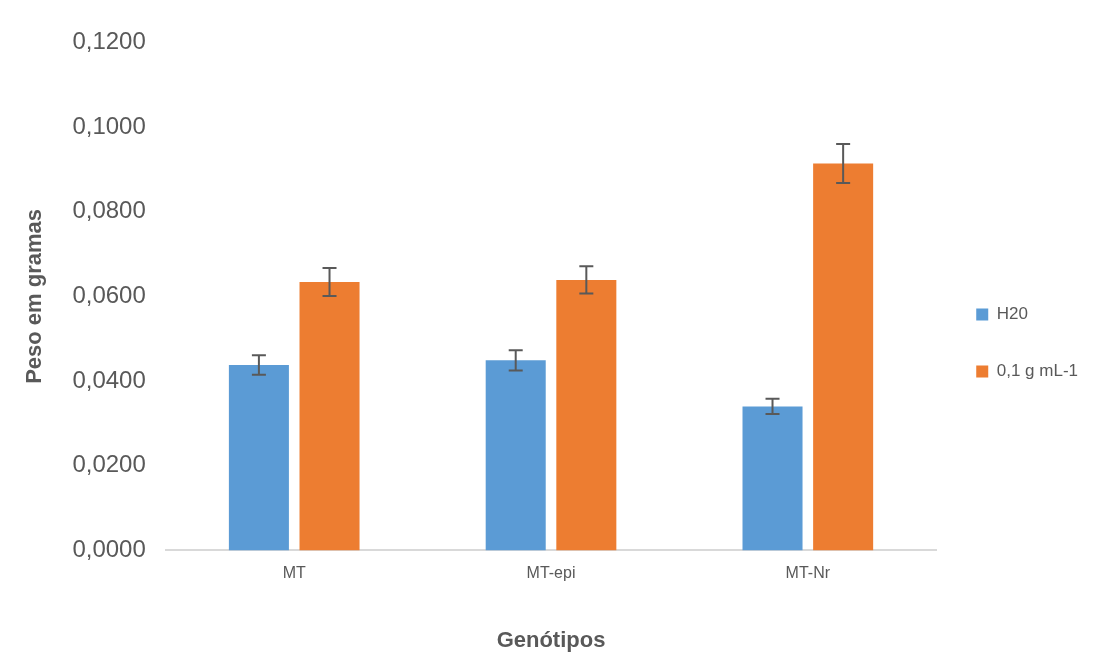  What do you see at coordinates (109, 379) in the screenshot?
I see `y-tick-label: 0,0400` at bounding box center [109, 379].